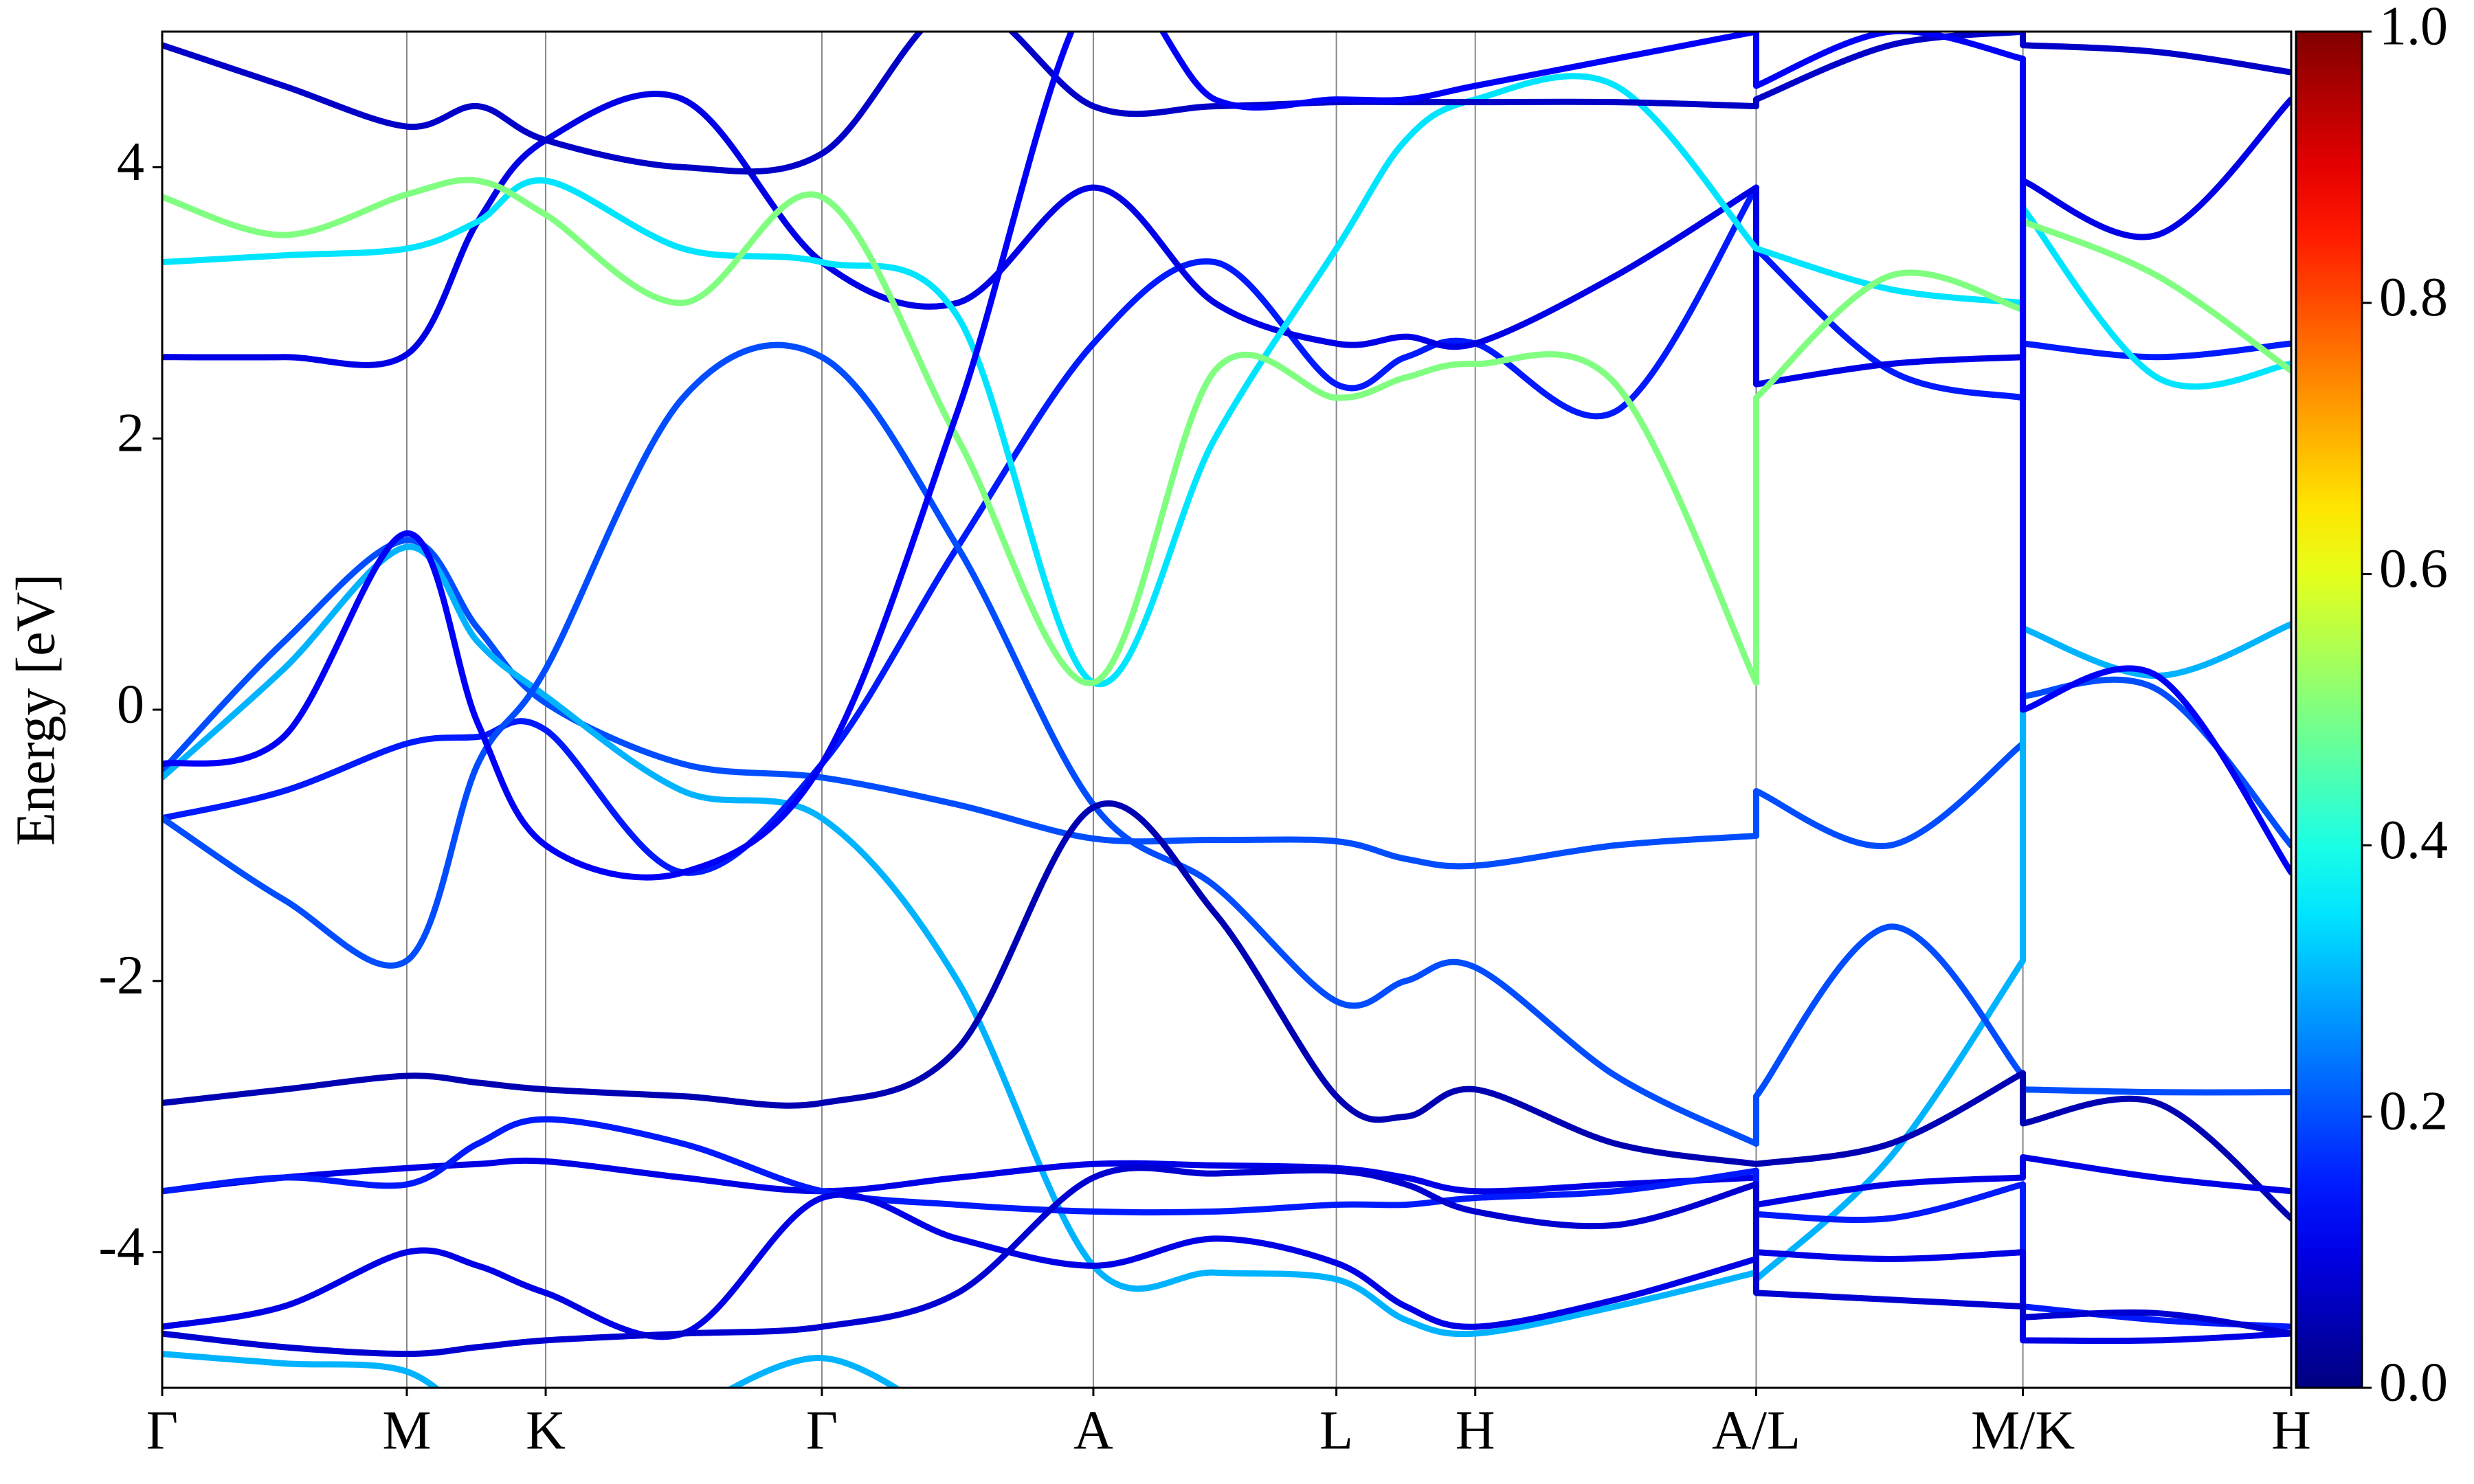 This screenshot has width=2474, height=1484. What do you see at coordinates (2413, 1382) in the screenshot?
I see `colorbar-tick-label: 0.0` at bounding box center [2413, 1382].